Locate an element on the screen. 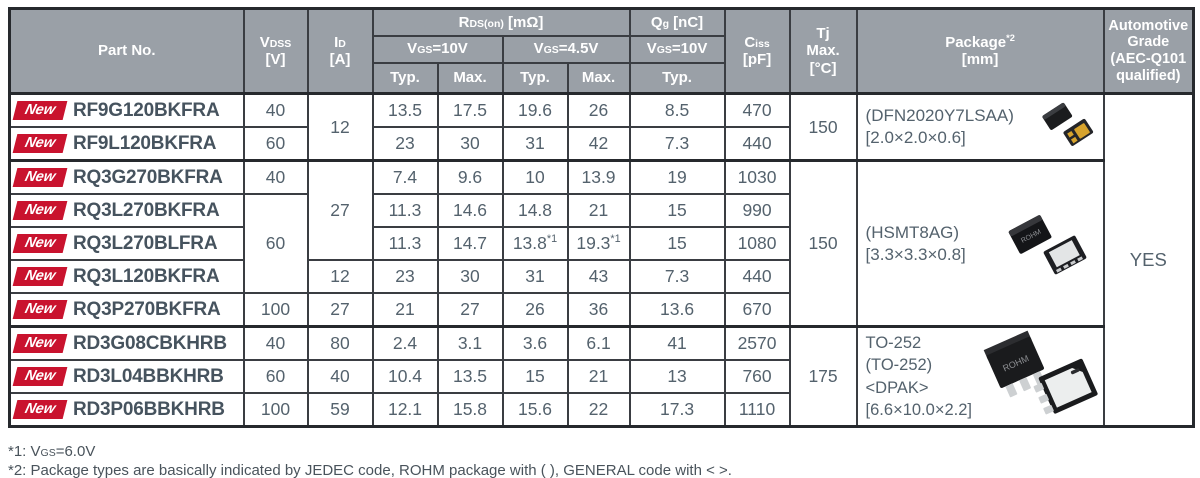 Image resolution: width=1200 pixels, height=478 pixels. header-vgs-4-5v: VGS=4.5V is located at coordinates (566, 49).